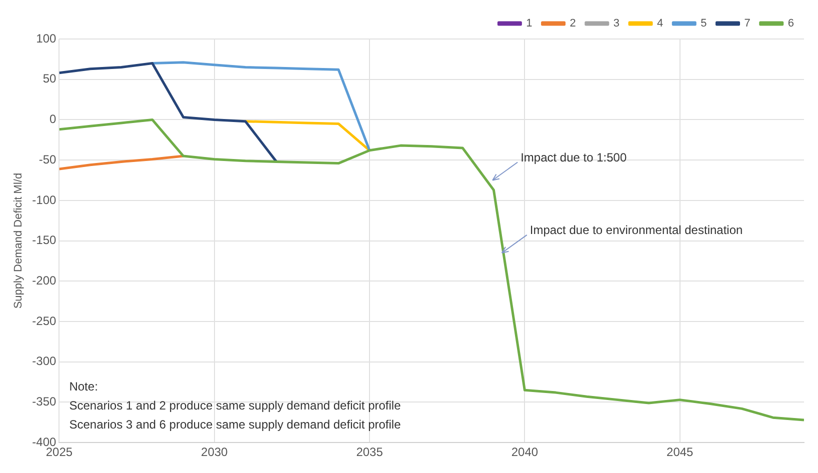  What do you see at coordinates (44, 280) in the screenshot?
I see `y-tick-label: -200` at bounding box center [44, 280].